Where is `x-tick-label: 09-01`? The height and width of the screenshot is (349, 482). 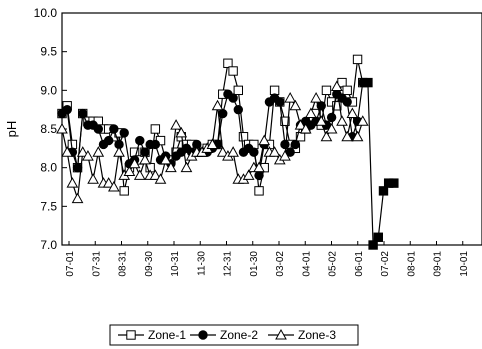
x-tick-label: 09-01 is located at coordinates (438, 264).